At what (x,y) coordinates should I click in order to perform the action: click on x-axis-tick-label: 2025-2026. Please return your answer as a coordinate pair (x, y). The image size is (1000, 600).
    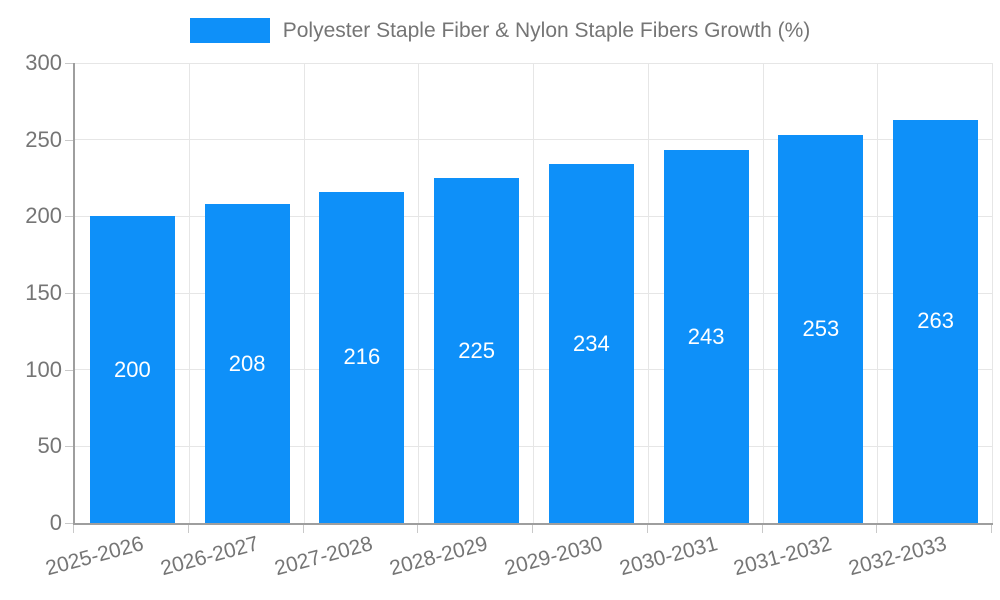
    Looking at the image, I should click on (95, 556).